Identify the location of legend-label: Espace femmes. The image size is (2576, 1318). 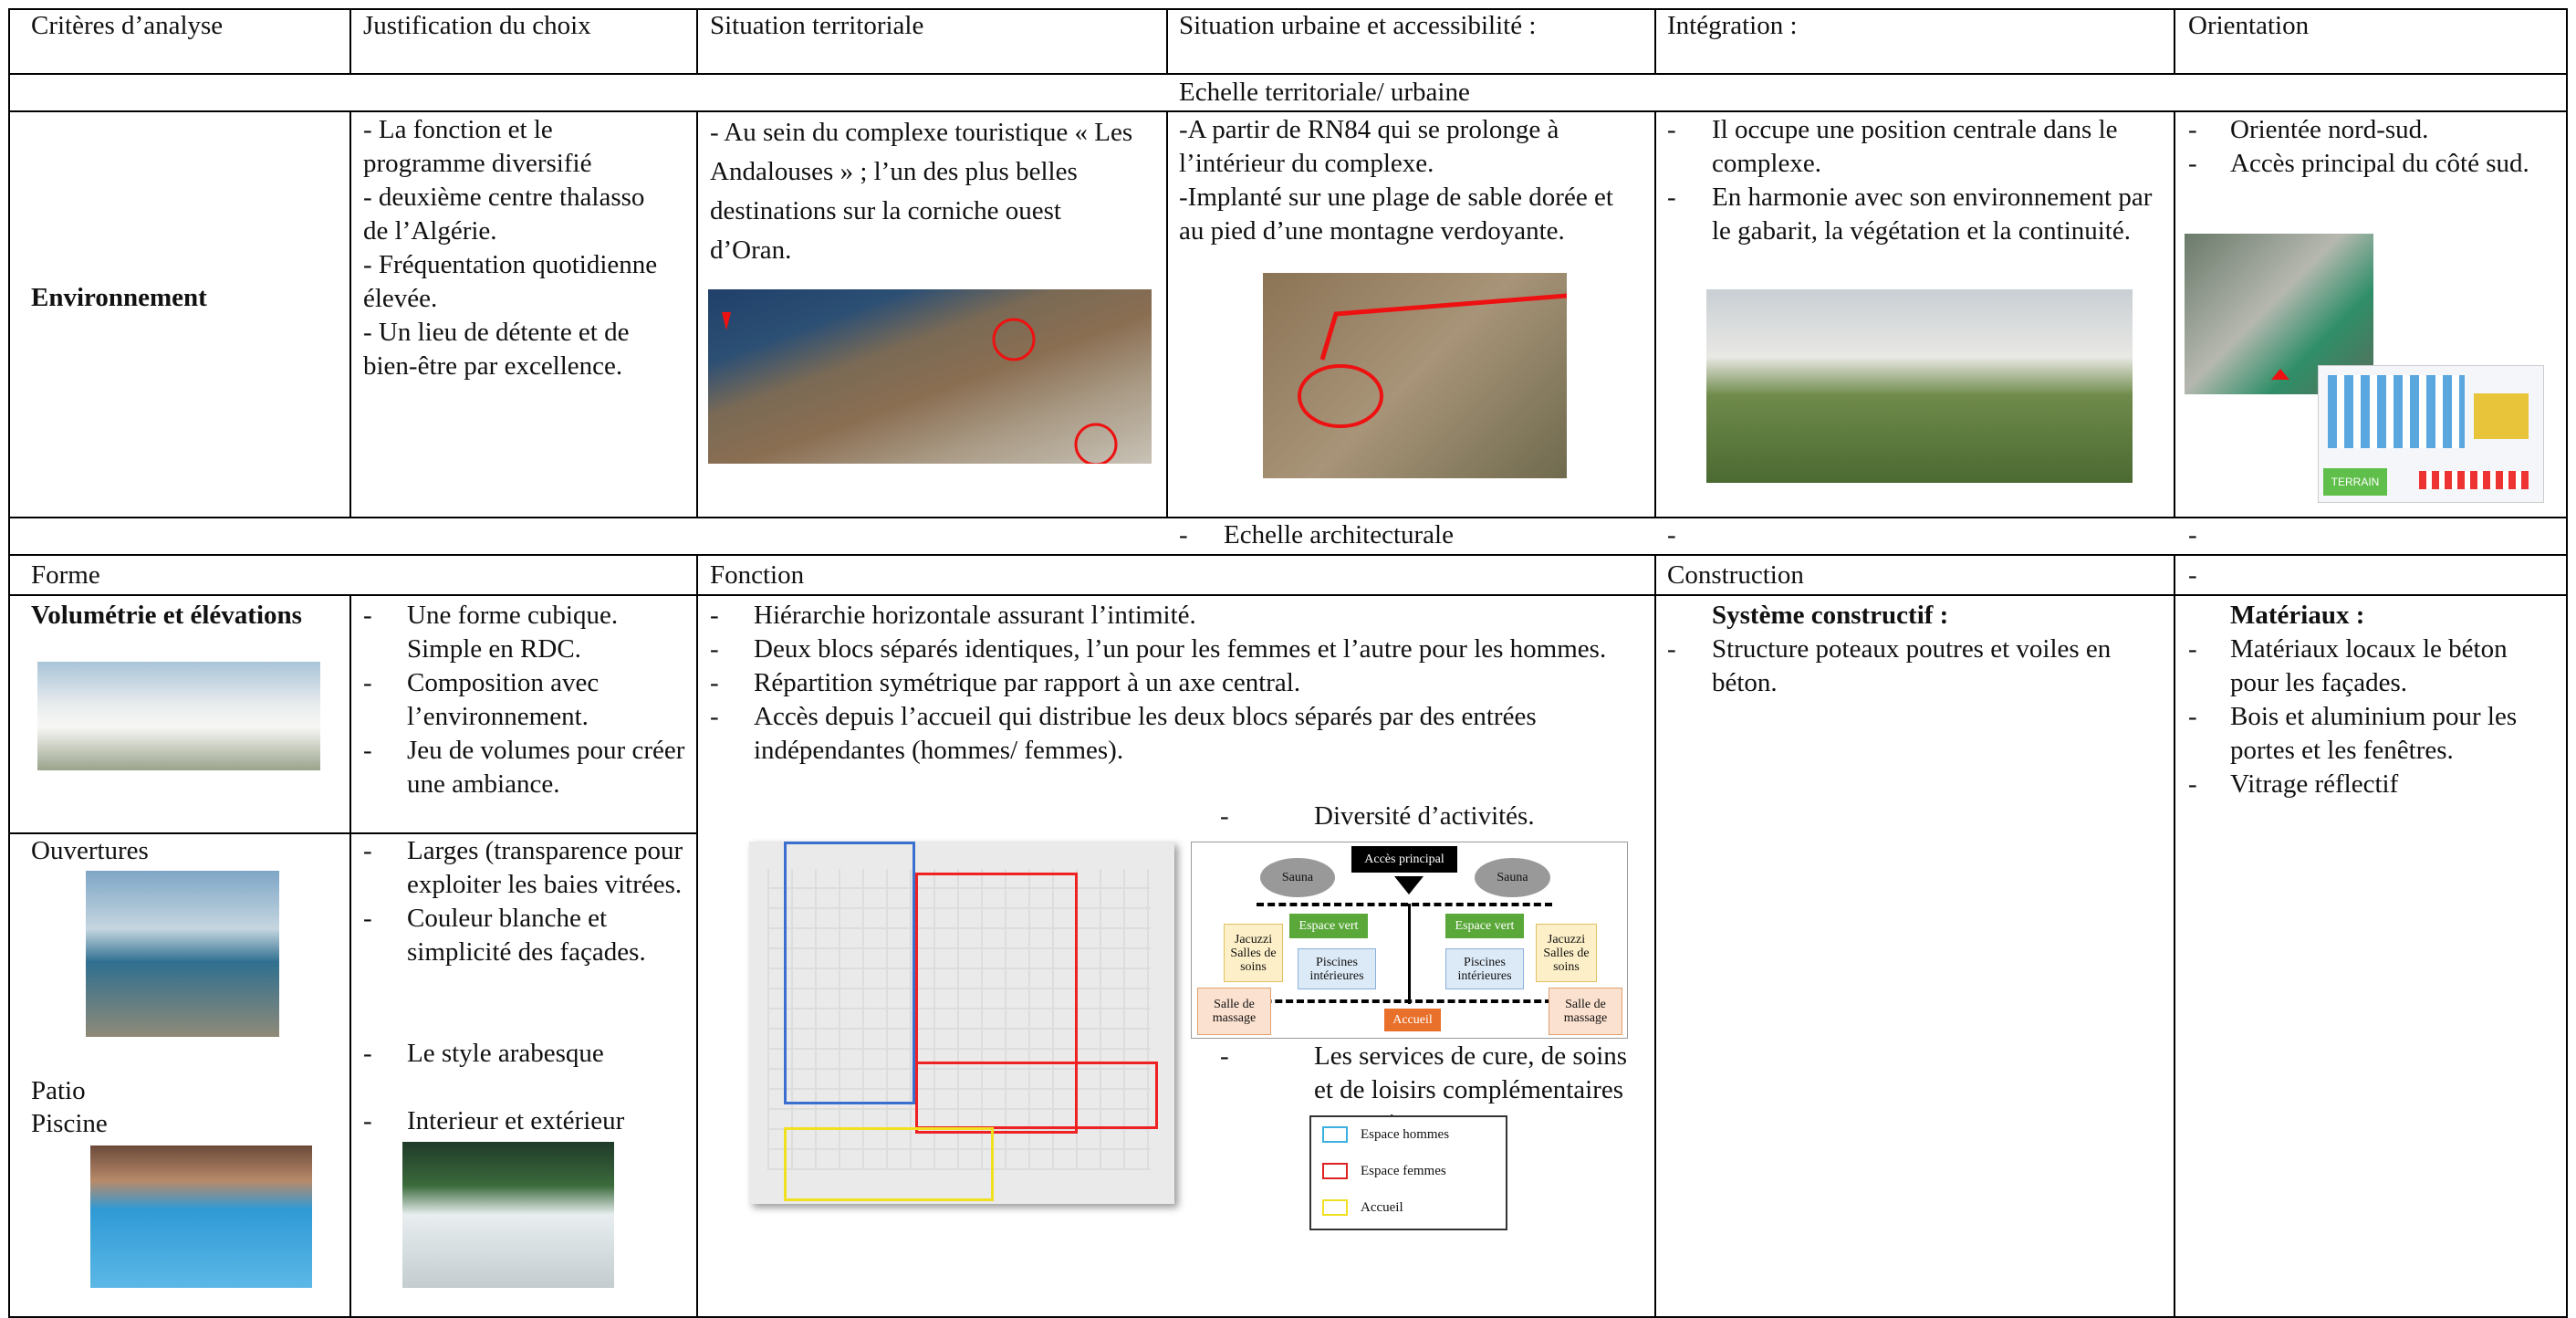
(1403, 1171).